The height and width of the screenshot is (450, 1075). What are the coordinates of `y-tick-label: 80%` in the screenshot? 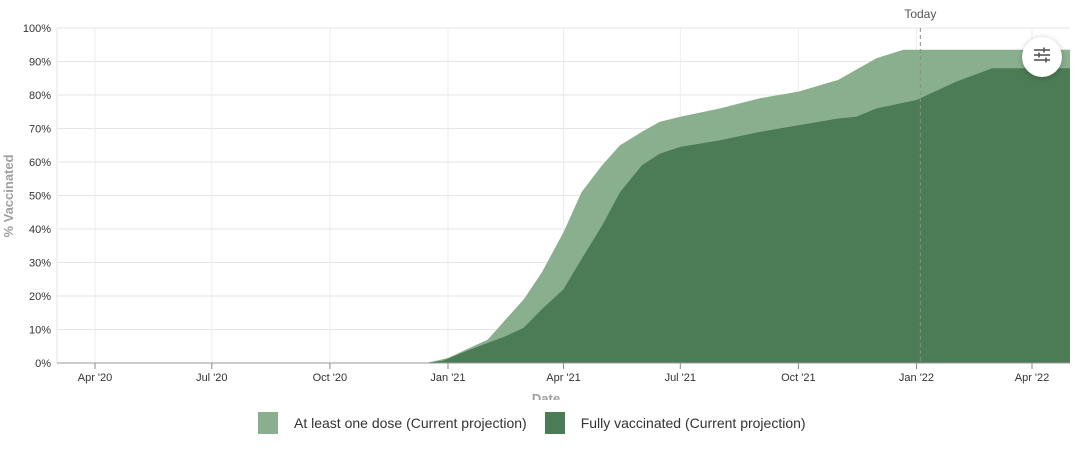 It's located at (40, 96).